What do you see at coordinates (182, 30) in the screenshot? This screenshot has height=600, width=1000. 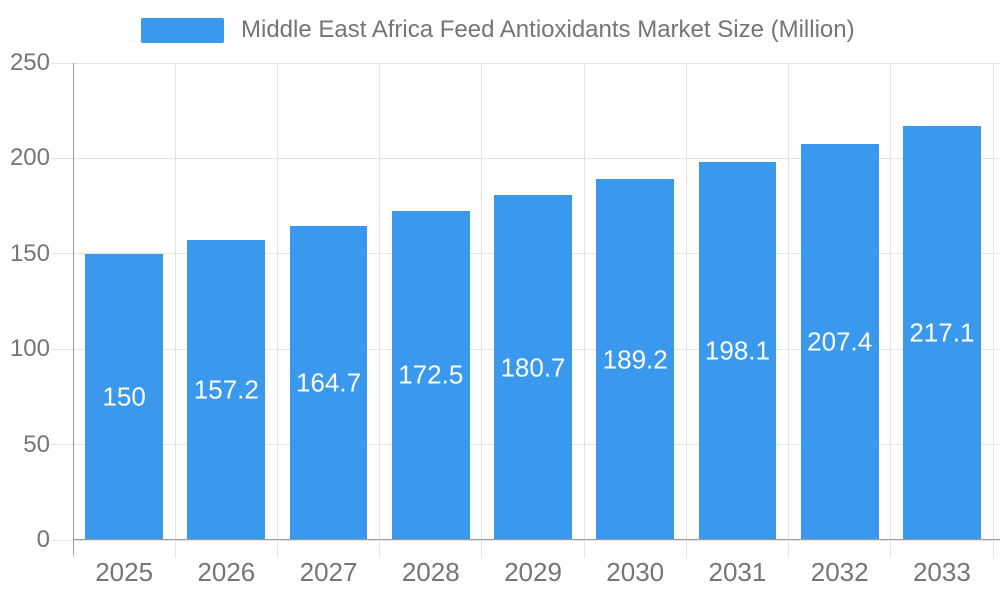 I see `legend-swatch` at bounding box center [182, 30].